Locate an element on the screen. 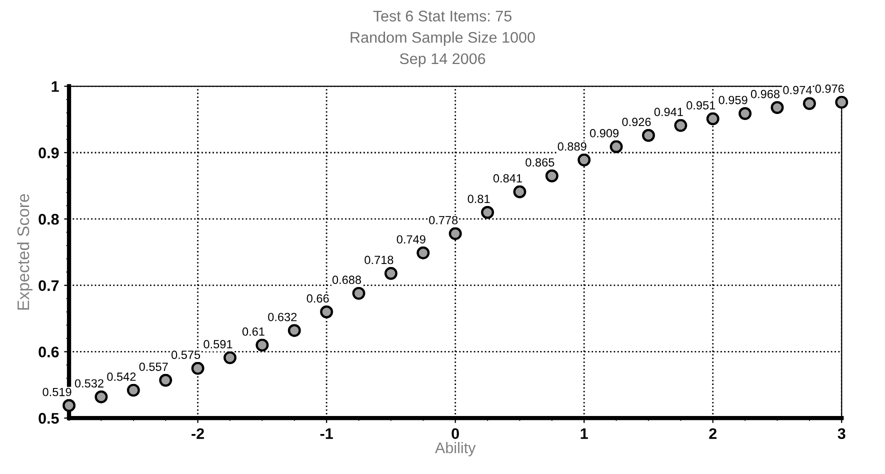 The width and height of the screenshot is (885, 474). data-label: 0.951 is located at coordinates (701, 105).